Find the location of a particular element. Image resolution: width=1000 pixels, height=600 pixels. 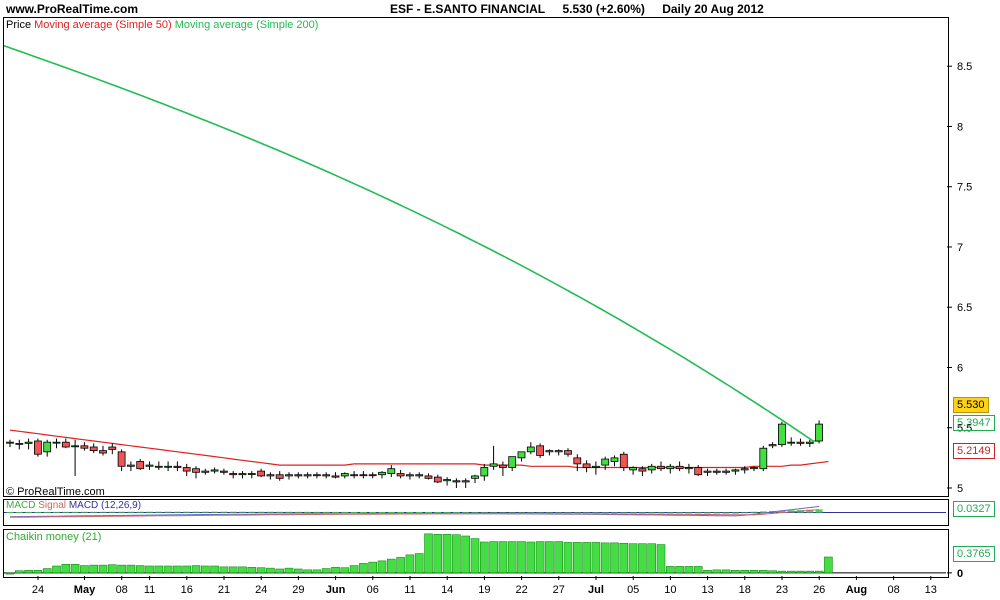

price-ytick-label: 7 is located at coordinates (960, 248).